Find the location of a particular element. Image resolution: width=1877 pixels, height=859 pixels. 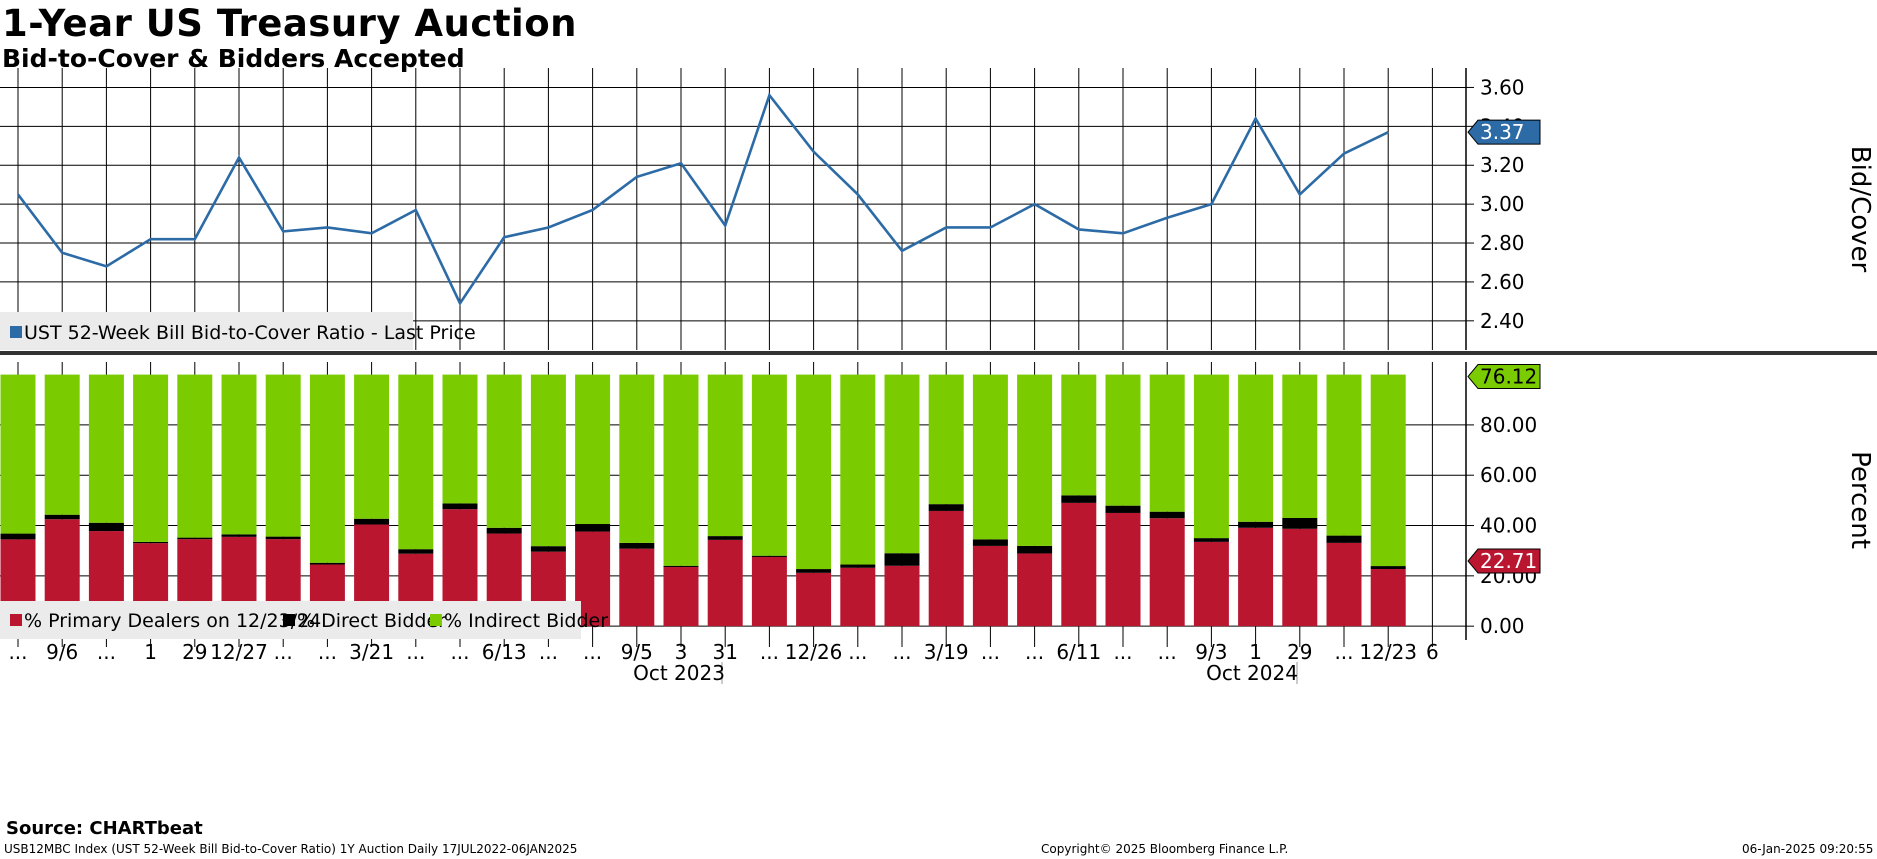

timestamp: 06-Jan-2025 09:20:55 is located at coordinates (1808, 849).